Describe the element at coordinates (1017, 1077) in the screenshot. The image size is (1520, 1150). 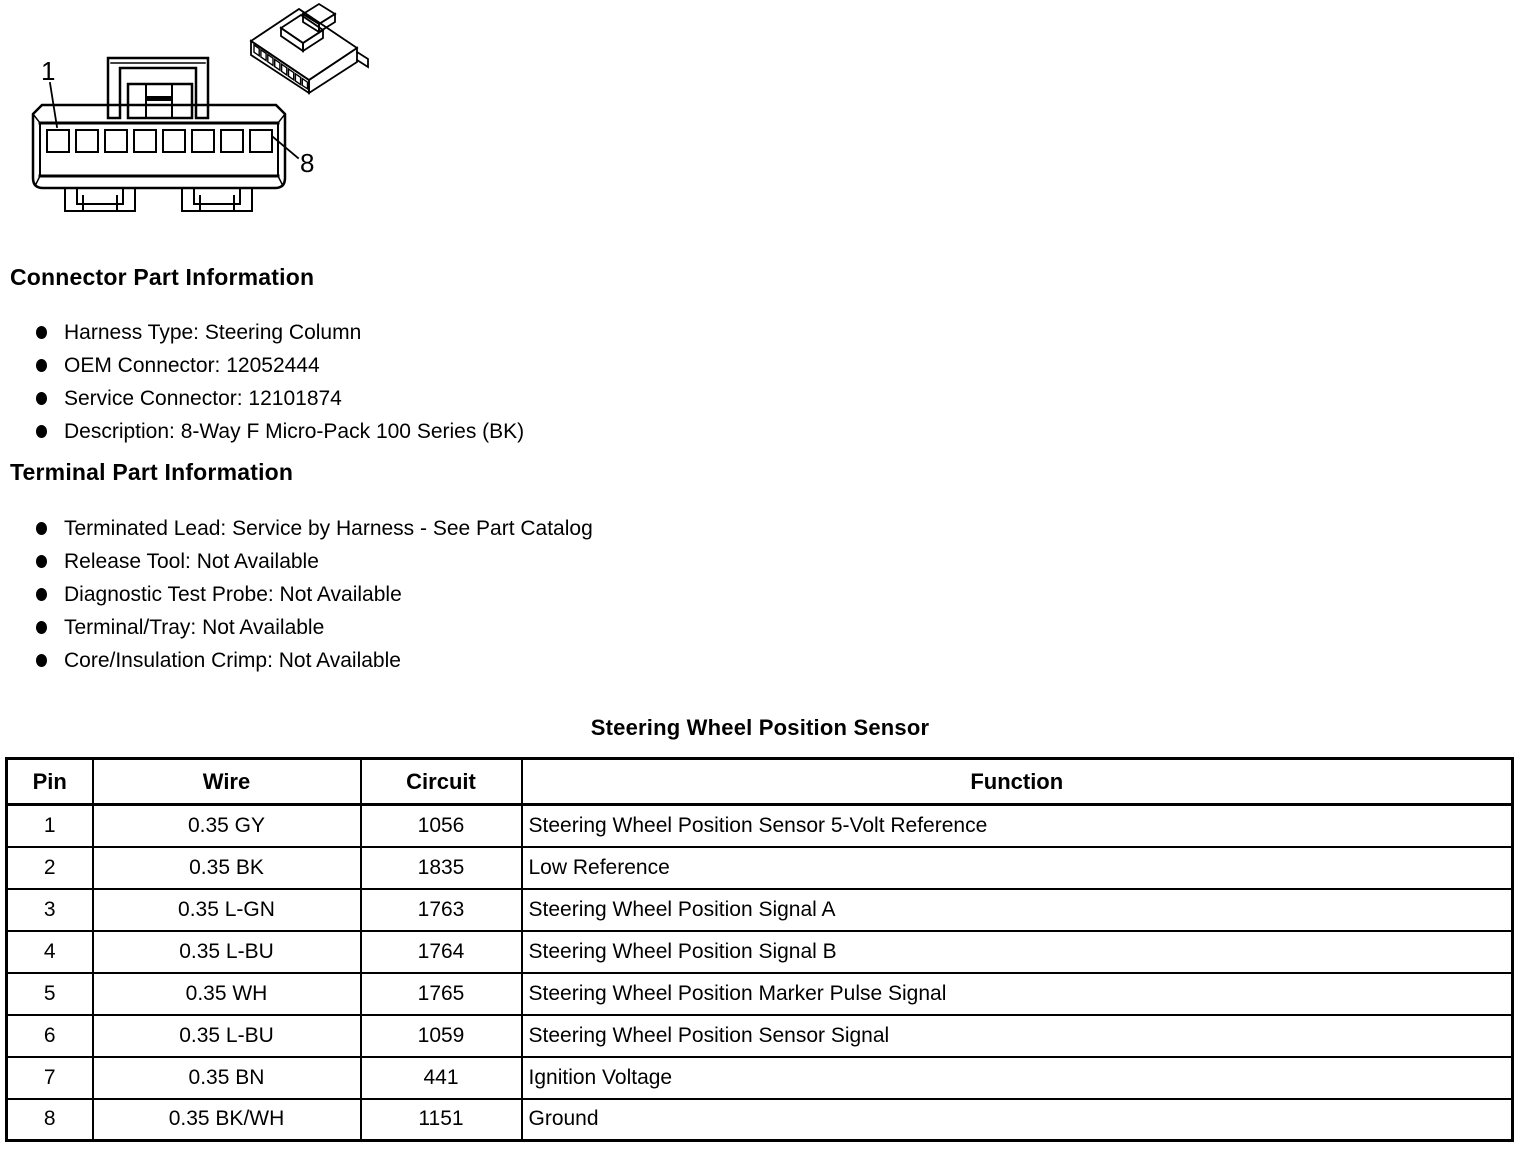
I see `function-cell: Ignition Voltage` at that location.